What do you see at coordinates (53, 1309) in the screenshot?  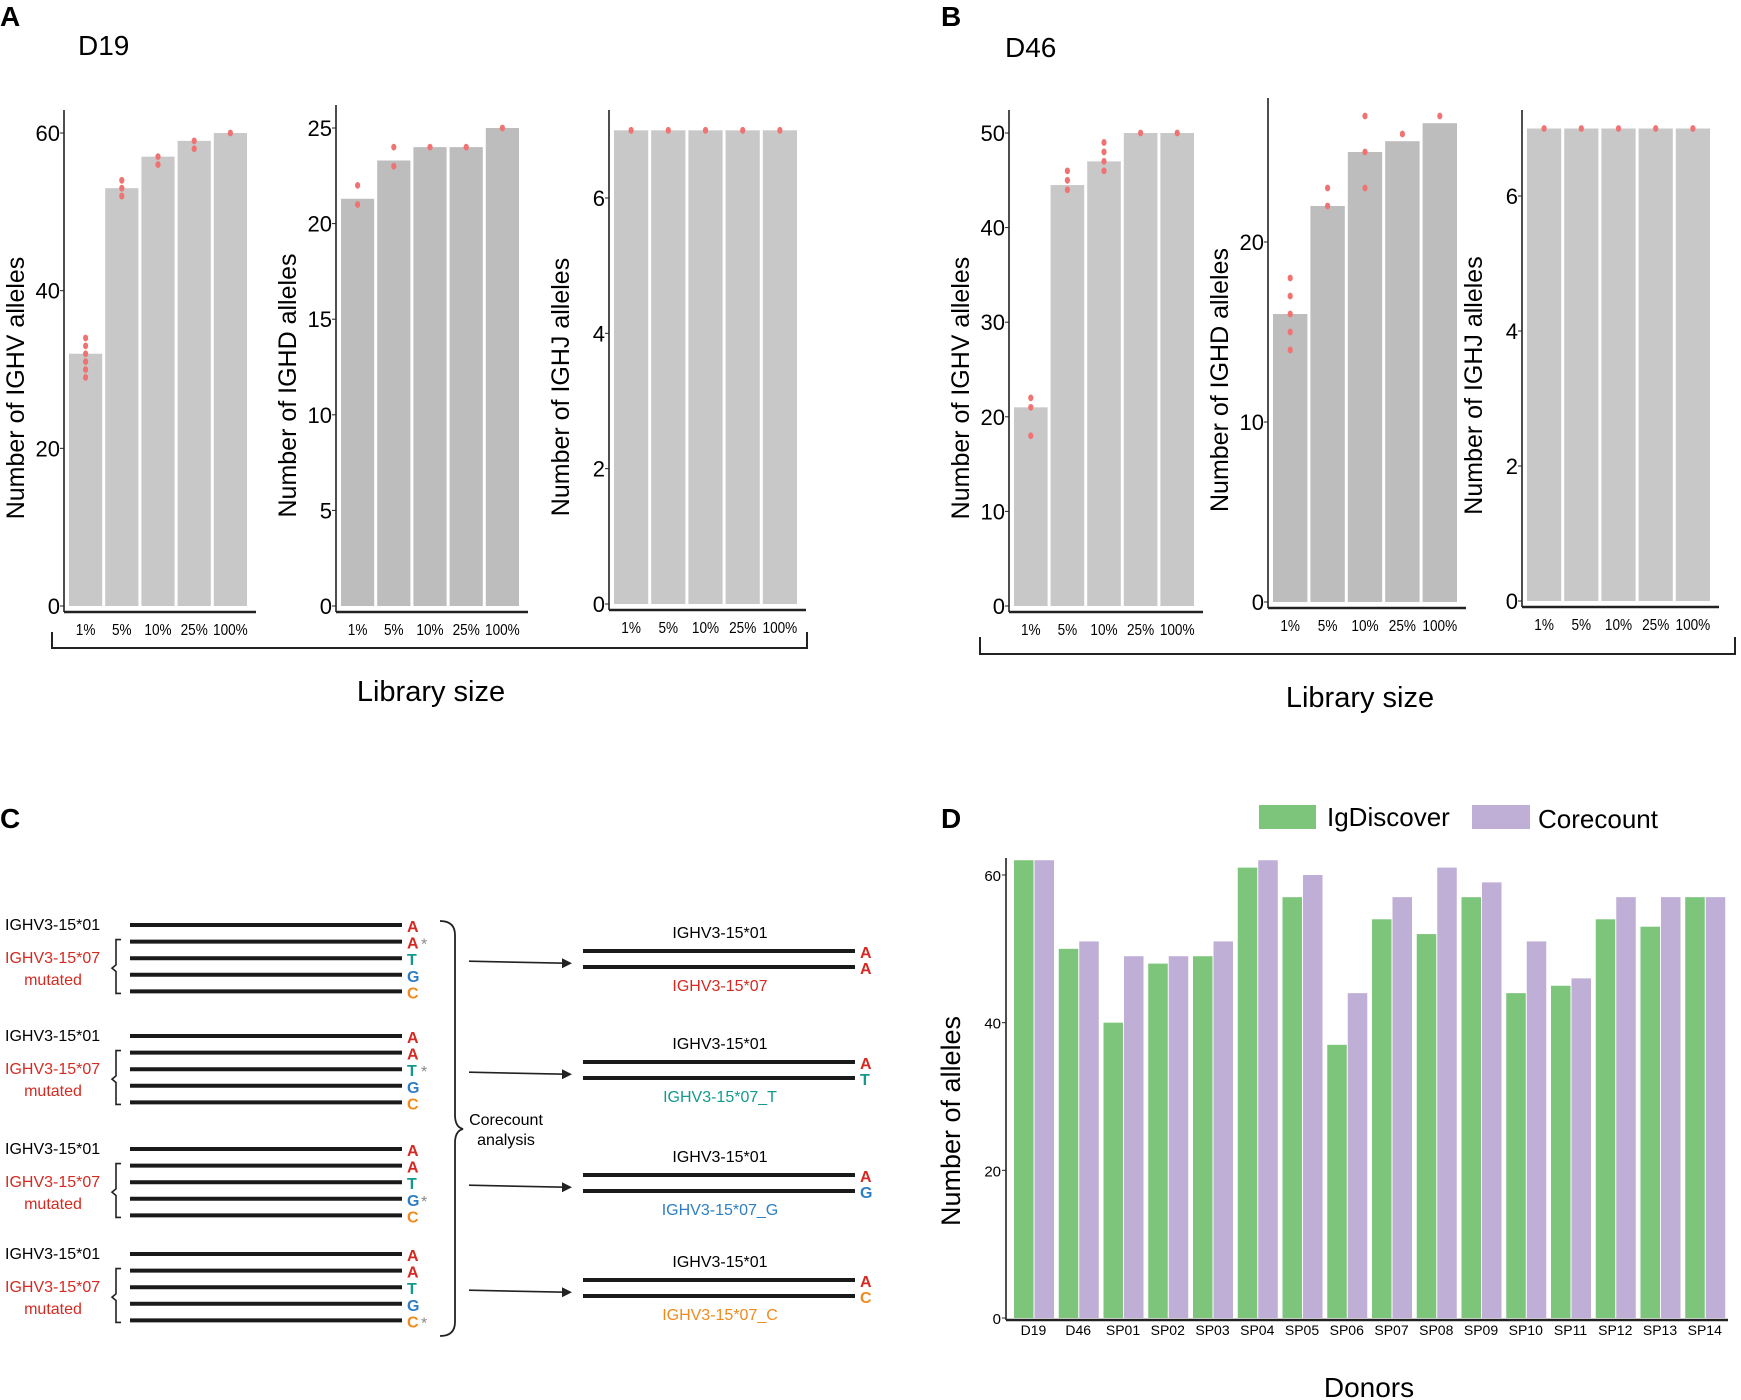 I see `mutated-note: mutated` at bounding box center [53, 1309].